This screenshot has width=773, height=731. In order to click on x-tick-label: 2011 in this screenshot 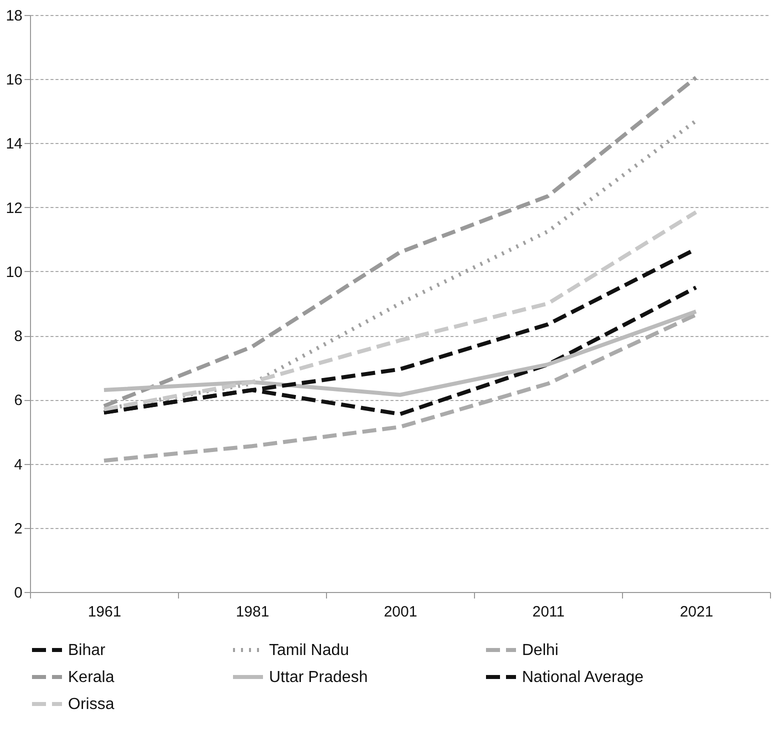, I will do `click(548, 612)`.